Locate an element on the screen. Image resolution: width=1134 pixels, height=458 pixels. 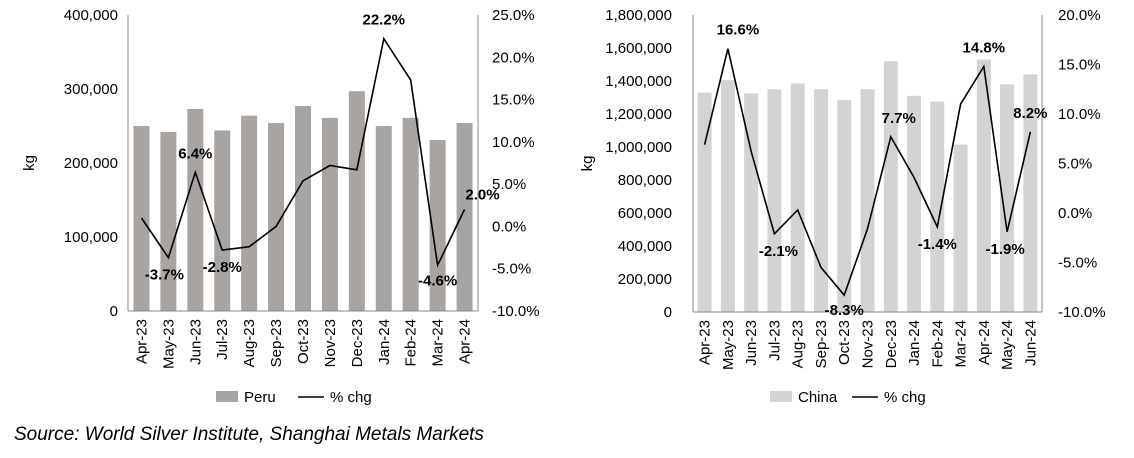
left-tick-label: 600,000 is located at coordinates (645, 213).